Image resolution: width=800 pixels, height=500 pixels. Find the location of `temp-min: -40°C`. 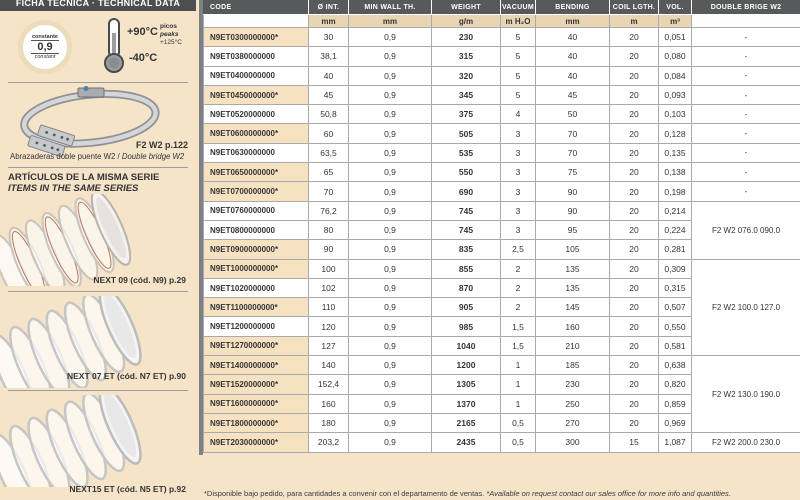

temp-min: -40°C is located at coordinates (143, 58).